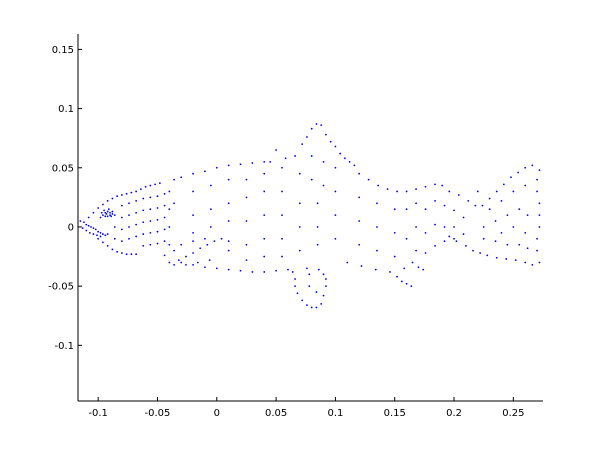  Describe the element at coordinates (158, 413) in the screenshot. I see `x-tick-label: -0.05` at that location.